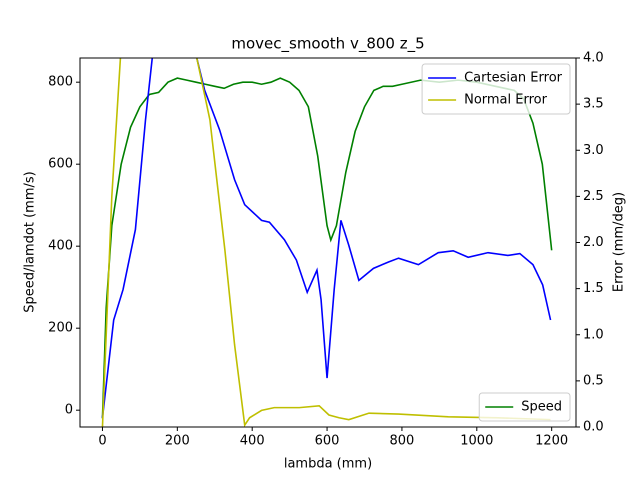 The width and height of the screenshot is (640, 480). Describe the element at coordinates (69, 410) in the screenshot. I see `y-tick-label: 0` at that location.